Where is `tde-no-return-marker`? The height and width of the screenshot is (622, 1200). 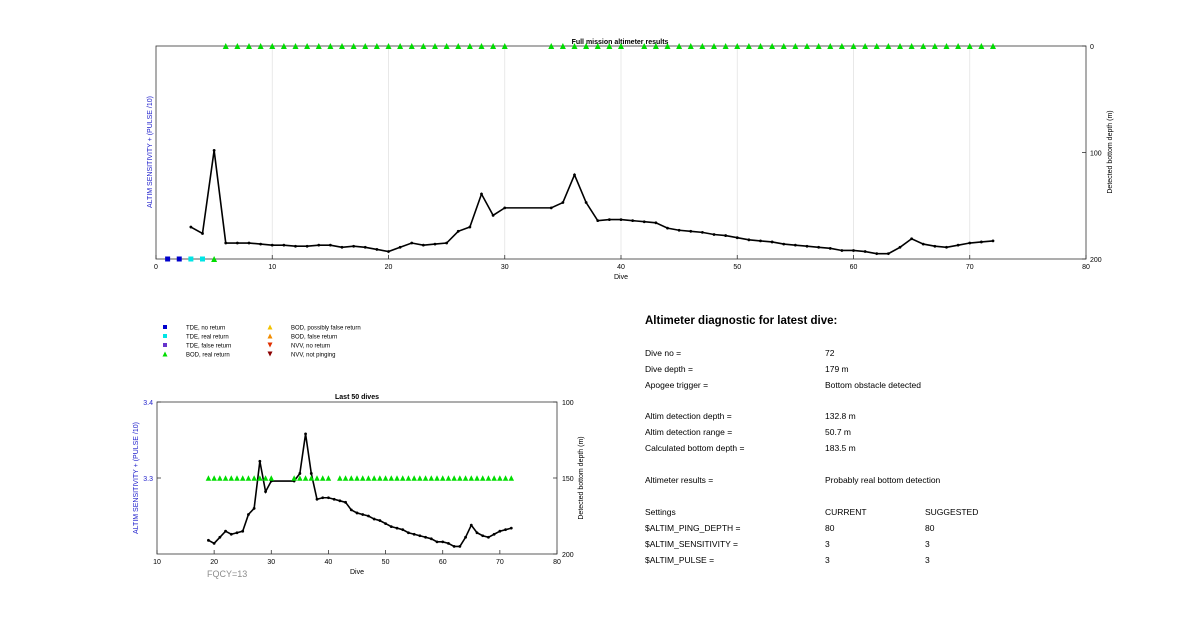
tde-no-return-marker is located at coordinates (168, 259).